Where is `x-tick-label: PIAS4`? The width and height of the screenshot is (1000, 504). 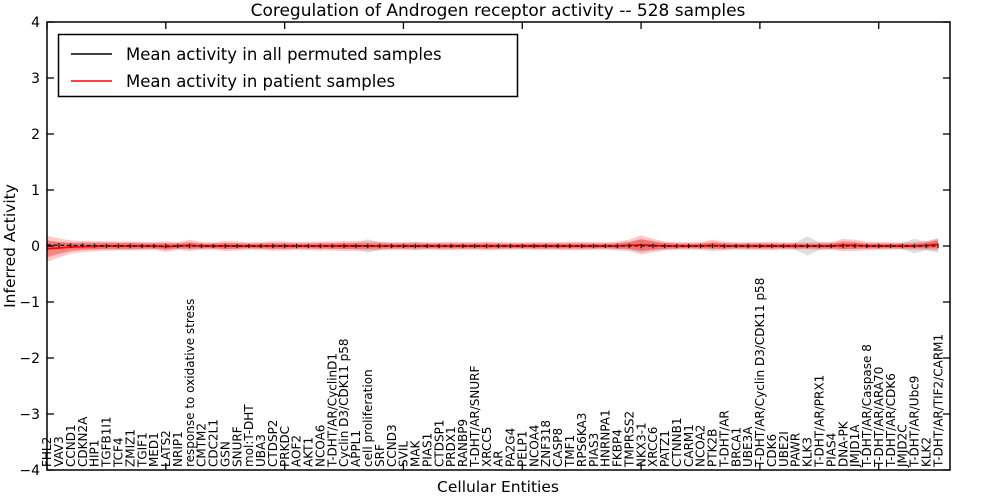 x-tick-label: PIAS4 is located at coordinates (831, 450).